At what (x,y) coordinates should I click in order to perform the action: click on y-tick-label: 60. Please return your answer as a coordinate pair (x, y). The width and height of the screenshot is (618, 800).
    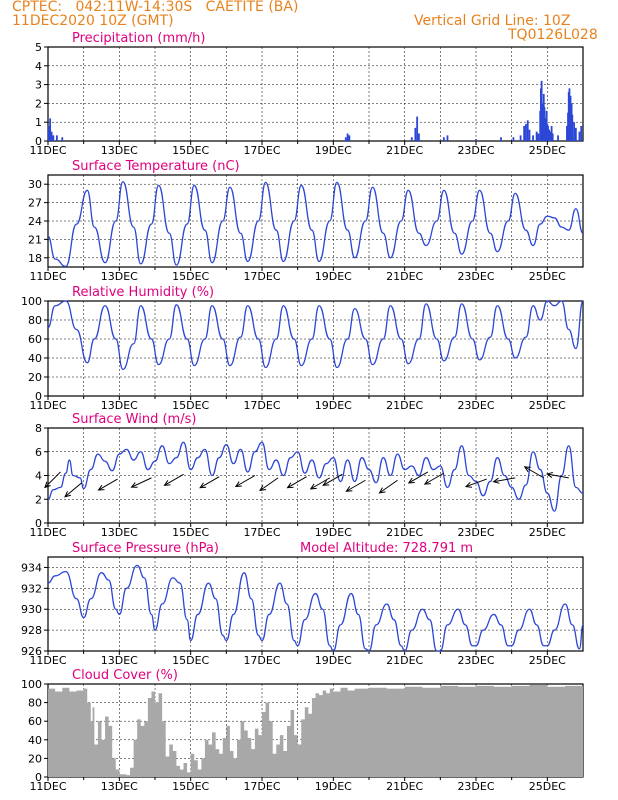
    Looking at the image, I should click on (35, 721).